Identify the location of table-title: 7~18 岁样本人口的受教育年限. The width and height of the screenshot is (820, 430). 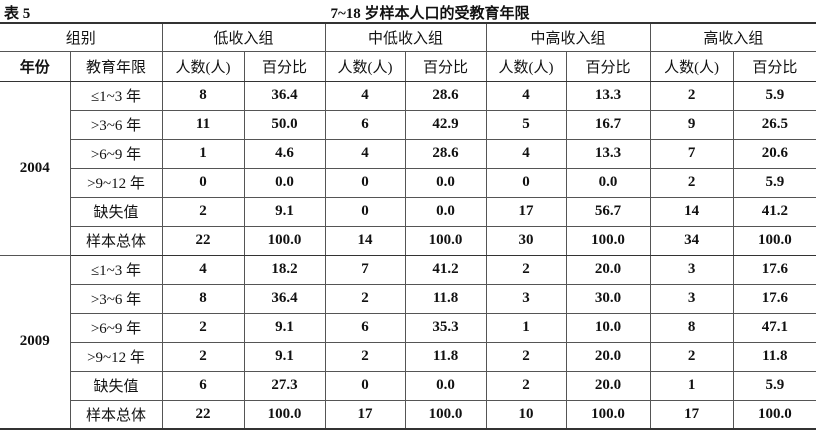
(430, 14).